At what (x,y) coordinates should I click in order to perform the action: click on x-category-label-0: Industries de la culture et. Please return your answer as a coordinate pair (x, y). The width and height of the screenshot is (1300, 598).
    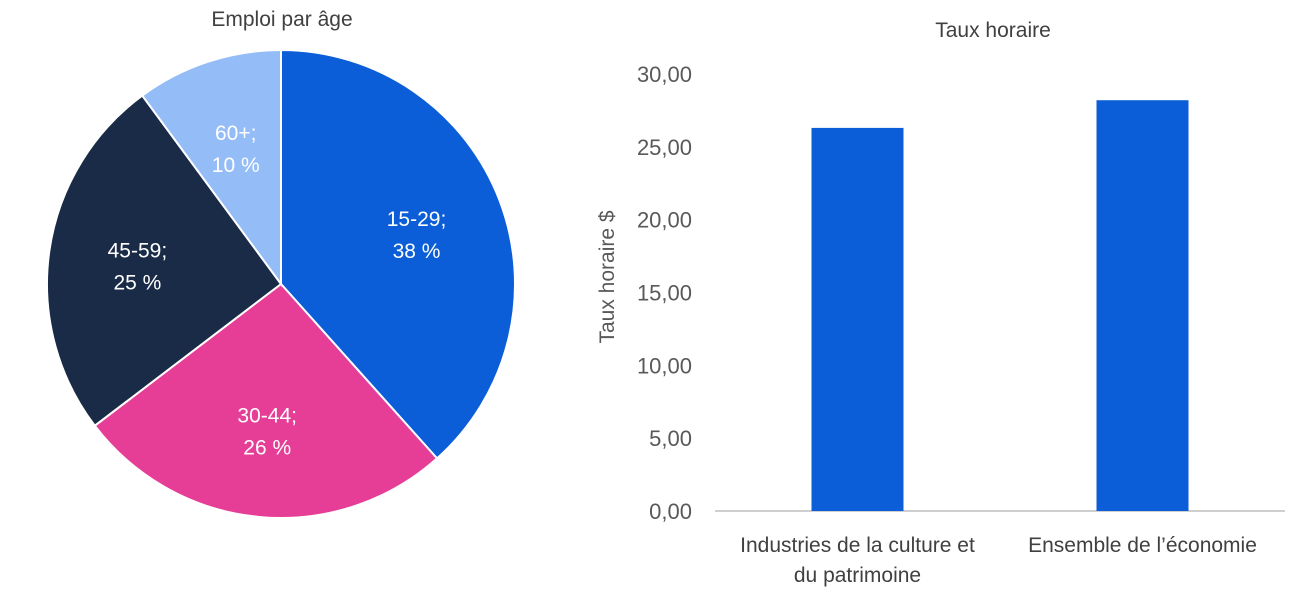
    Looking at the image, I should click on (857, 545).